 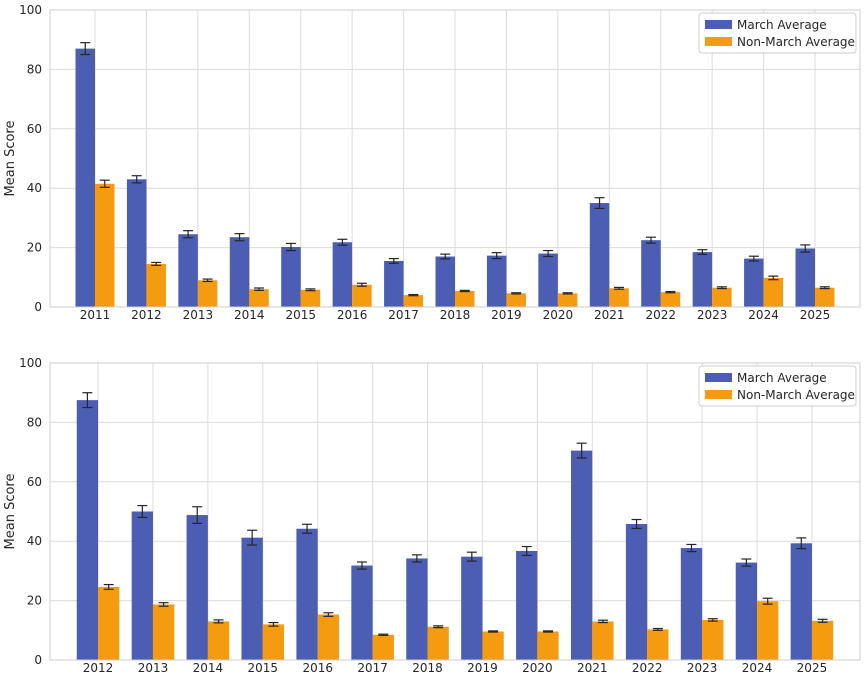 What do you see at coordinates (34, 188) in the screenshot?
I see `y-tick-label: 40` at bounding box center [34, 188].